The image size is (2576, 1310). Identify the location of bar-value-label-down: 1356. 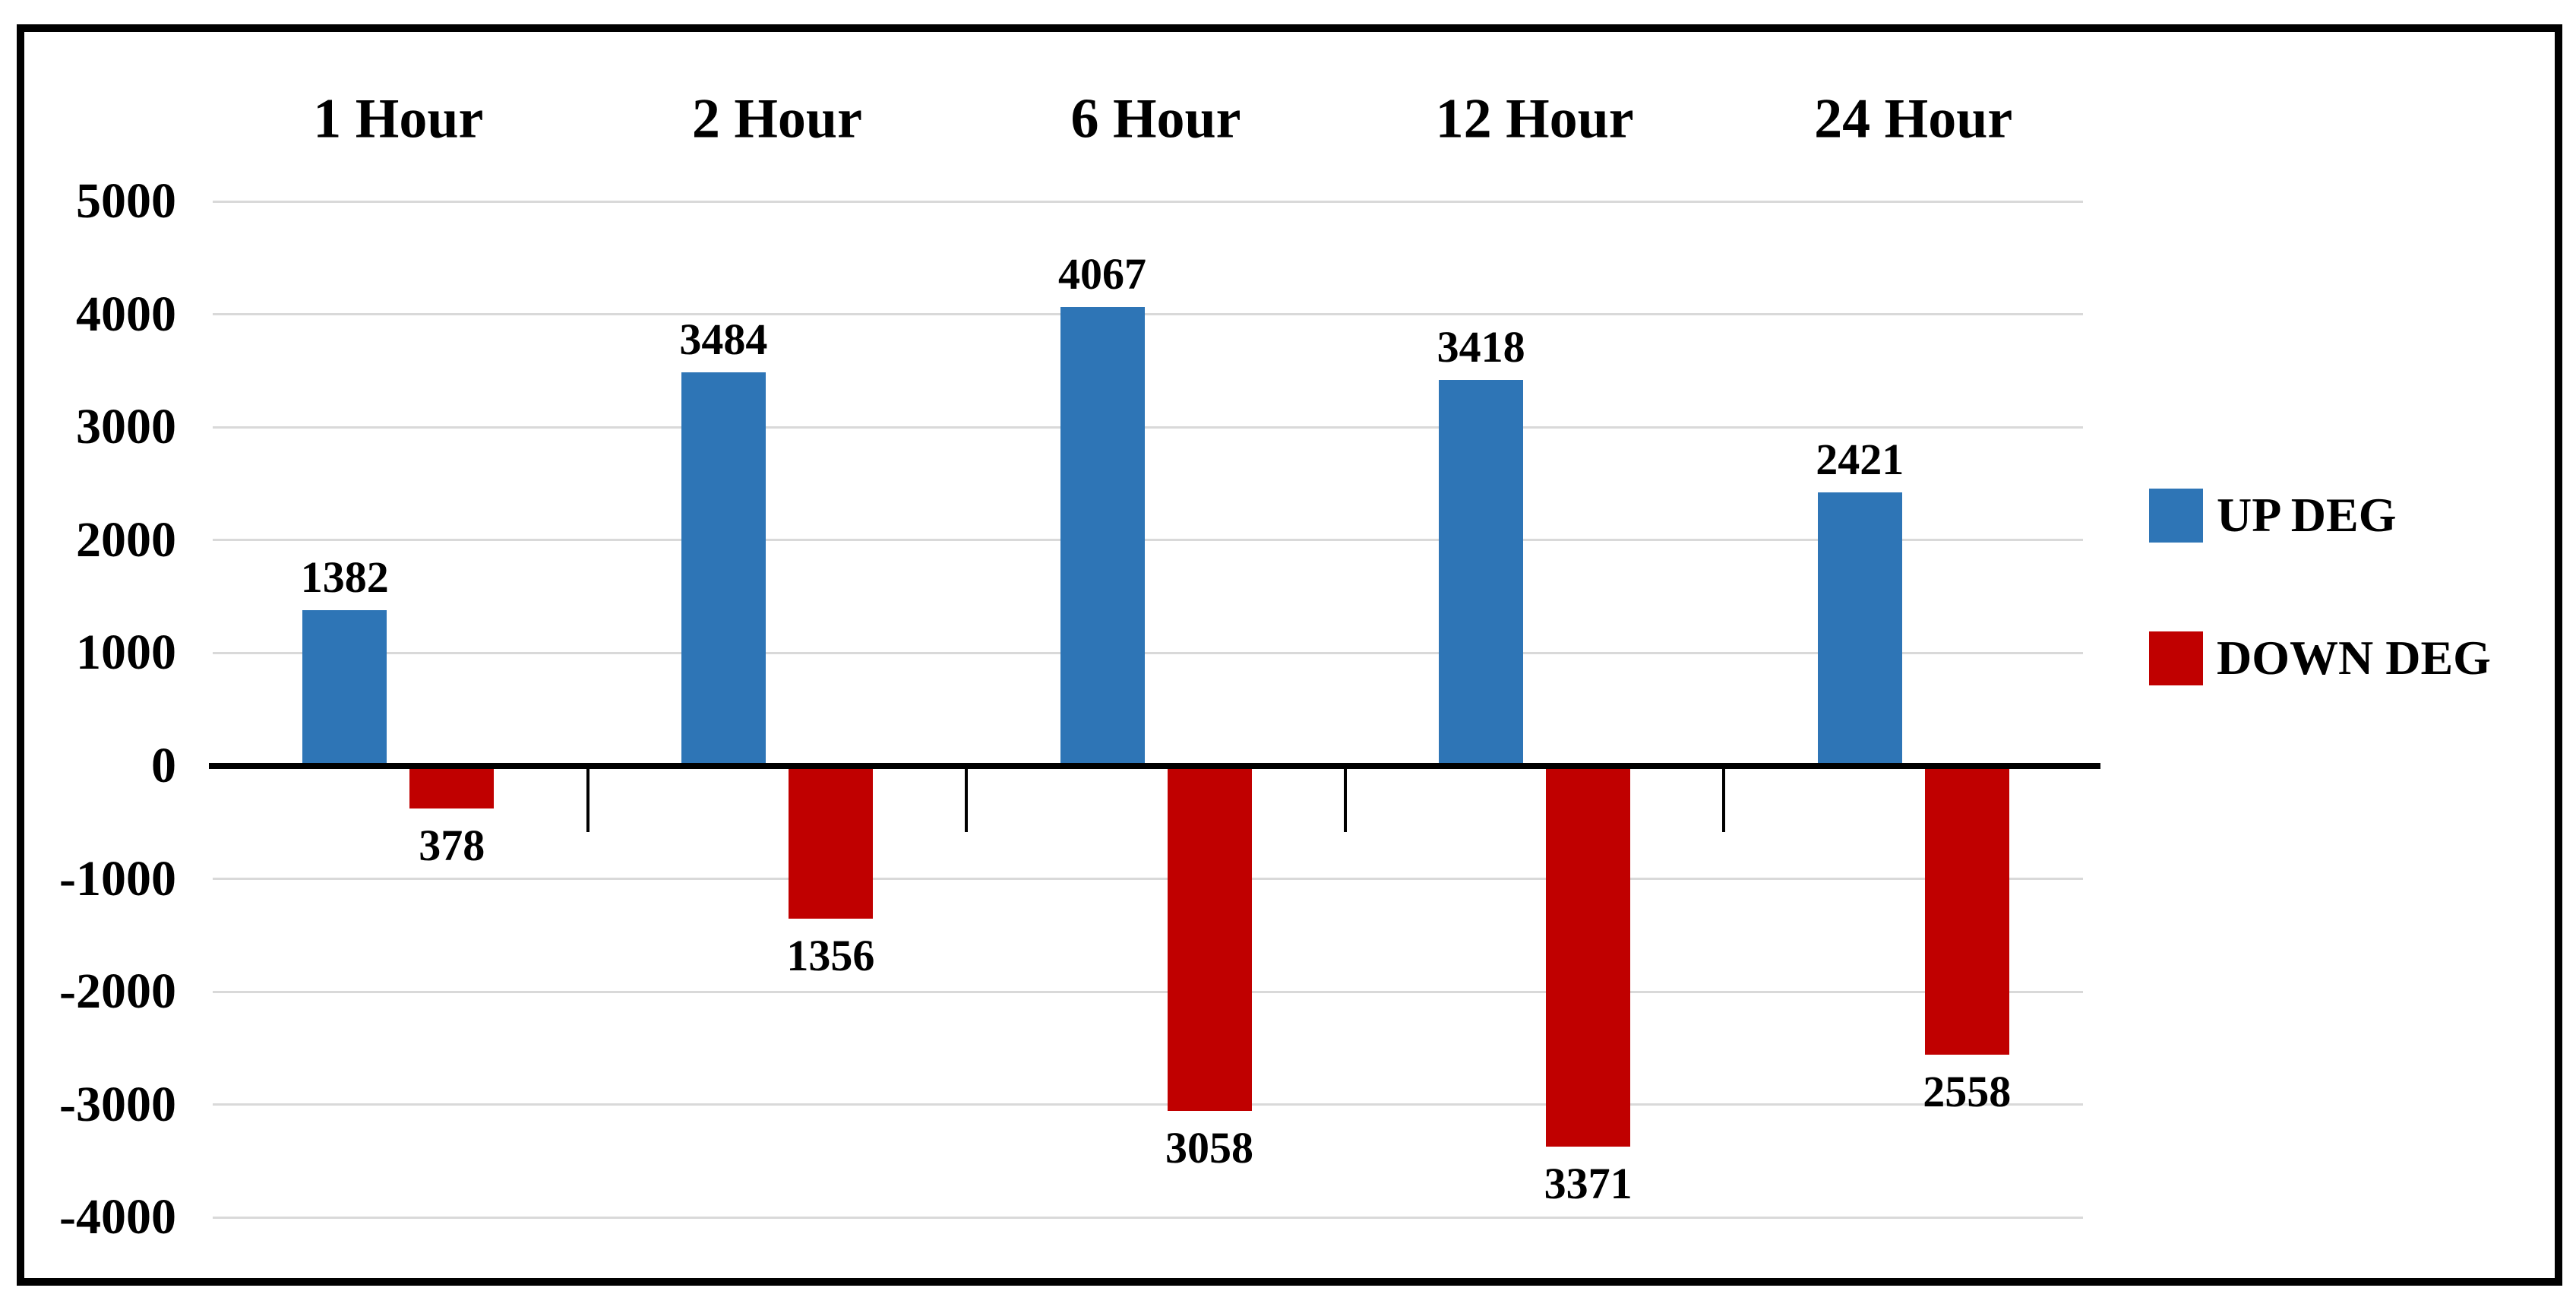
(830, 956).